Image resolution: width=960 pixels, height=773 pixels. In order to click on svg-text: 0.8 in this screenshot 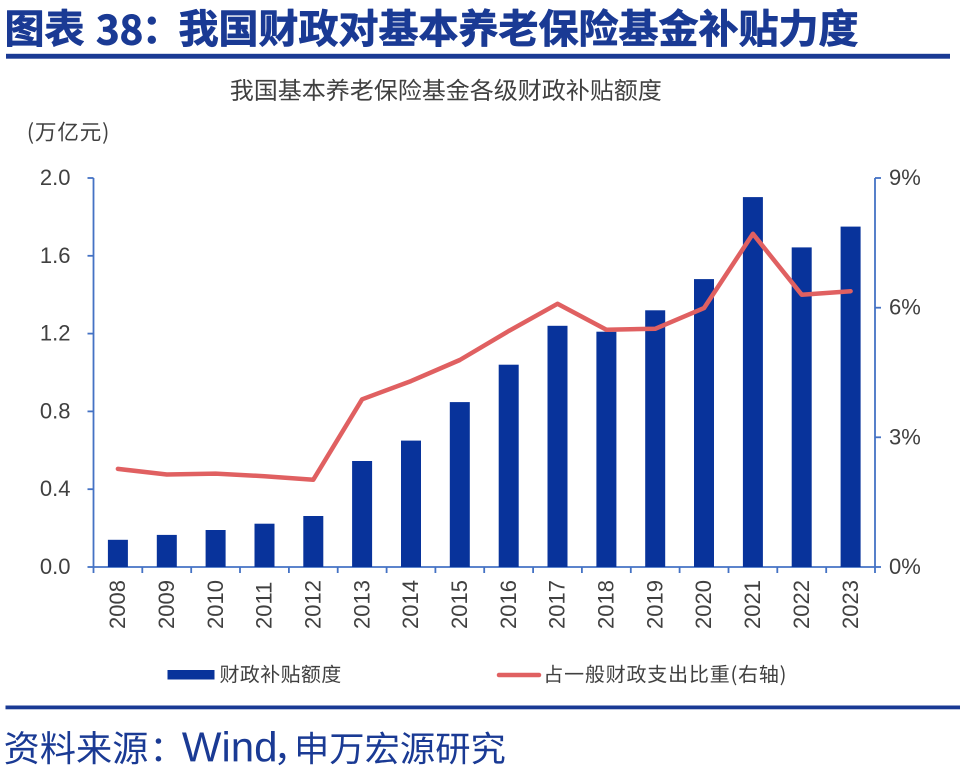, I will do `click(55, 410)`.